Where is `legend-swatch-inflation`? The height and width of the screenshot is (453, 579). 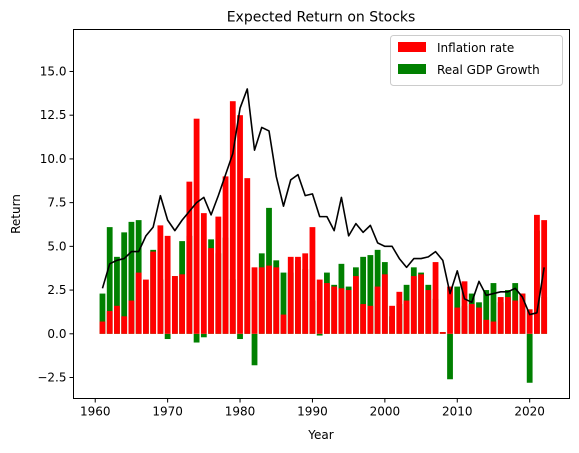 legend-swatch-inflation is located at coordinates (412, 47).